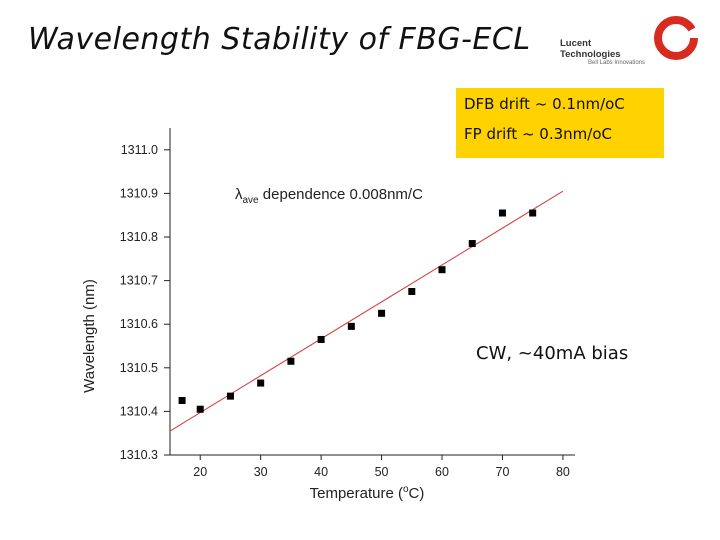 Image resolution: width=720 pixels, height=540 pixels. What do you see at coordinates (139, 368) in the screenshot?
I see `y-tick-label: 1310.5` at bounding box center [139, 368].